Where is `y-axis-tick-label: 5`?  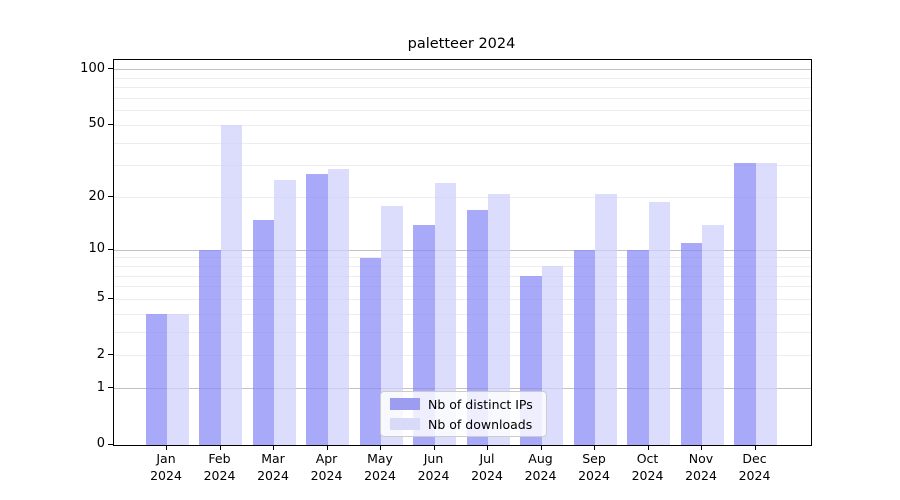
y-axis-tick-label: 5 is located at coordinates (100, 298).